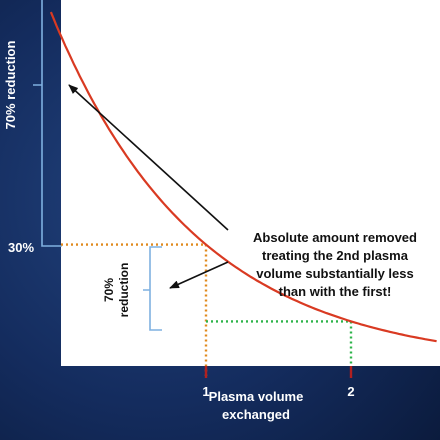  I want to click on y-tick-label: 30%, so click(21, 247).